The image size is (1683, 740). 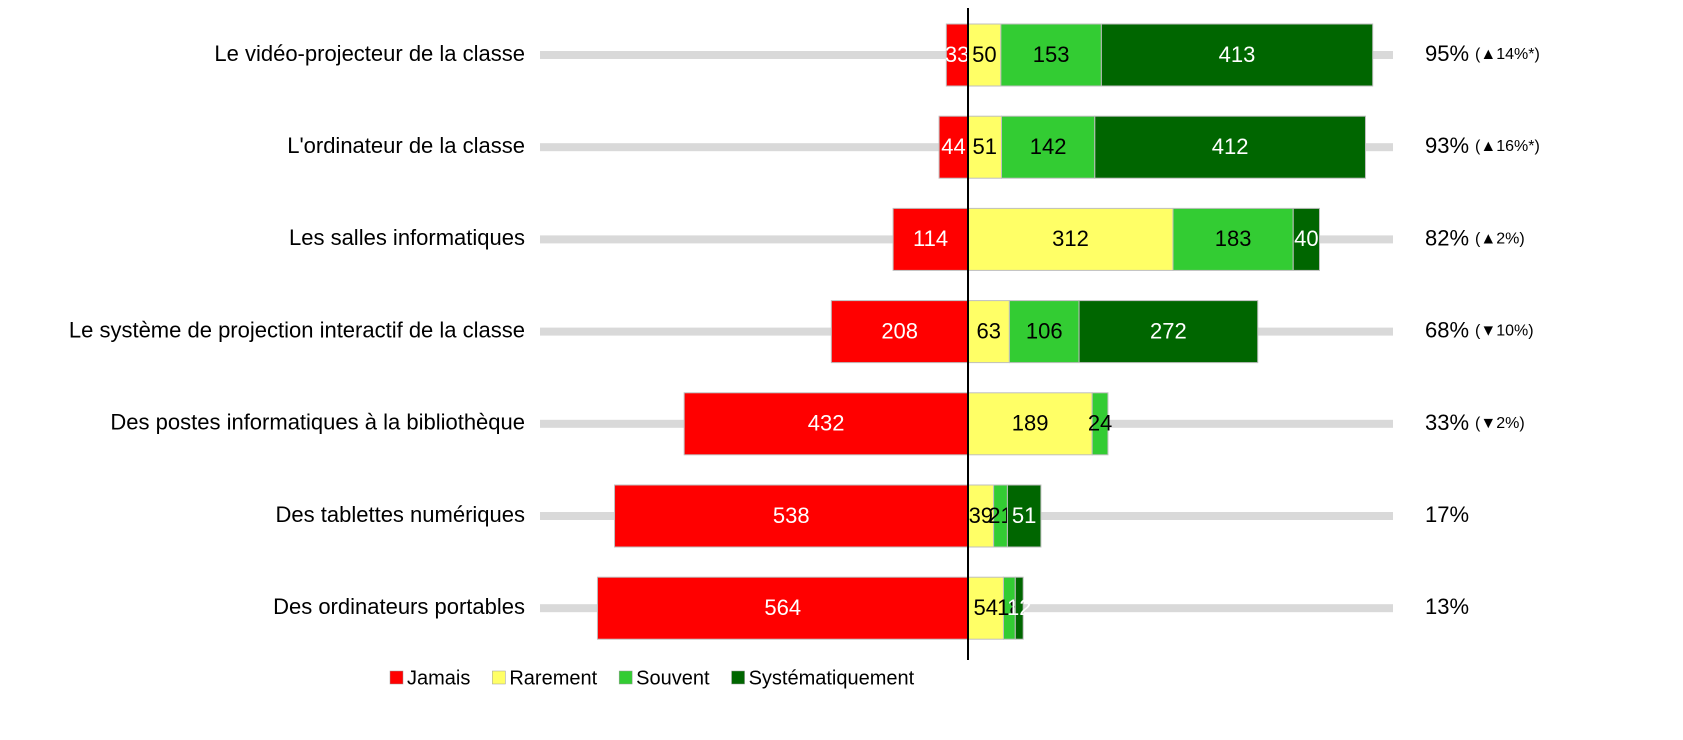 I want to click on data-label: 40, so click(x=1306, y=238).